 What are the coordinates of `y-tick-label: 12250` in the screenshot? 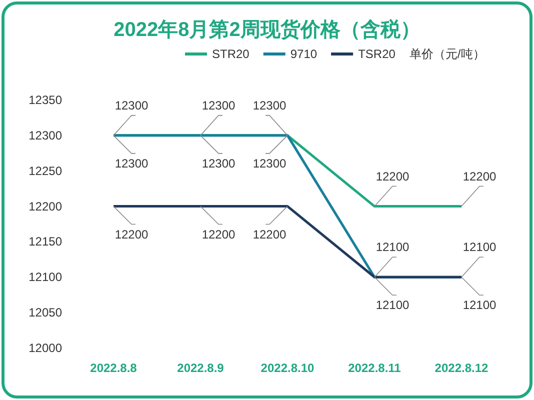 It's located at (45, 171).